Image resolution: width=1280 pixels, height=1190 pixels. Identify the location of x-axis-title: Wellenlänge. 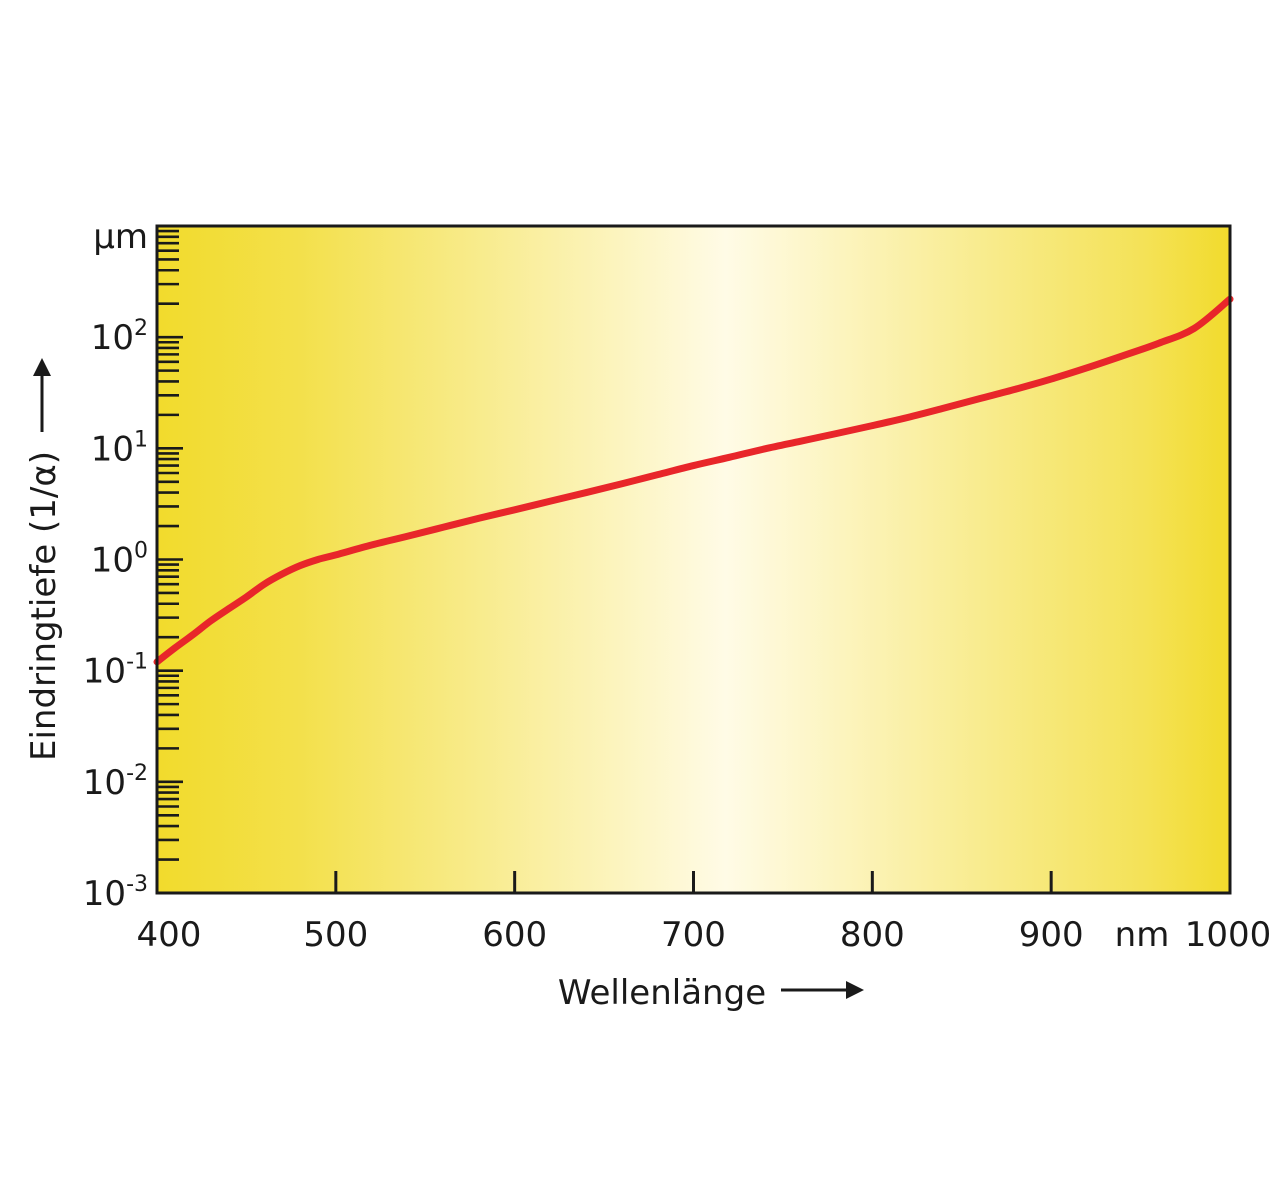
(662, 993).